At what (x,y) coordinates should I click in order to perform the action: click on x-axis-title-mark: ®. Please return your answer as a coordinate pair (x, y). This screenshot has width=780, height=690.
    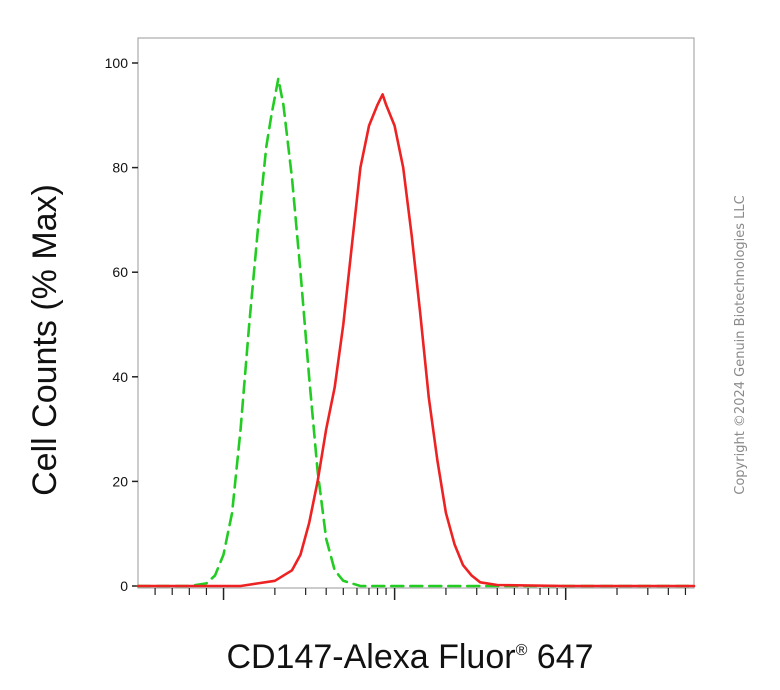
    Looking at the image, I should click on (522, 650).